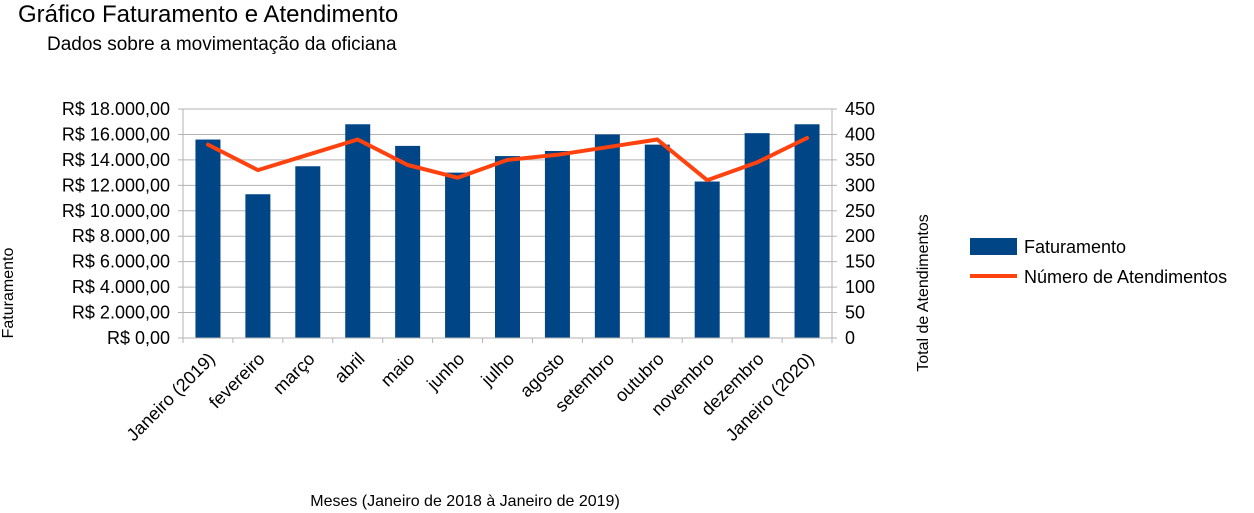 This screenshot has width=1254, height=513. What do you see at coordinates (993, 246) in the screenshot?
I see `legend-swatch-faturamento` at bounding box center [993, 246].